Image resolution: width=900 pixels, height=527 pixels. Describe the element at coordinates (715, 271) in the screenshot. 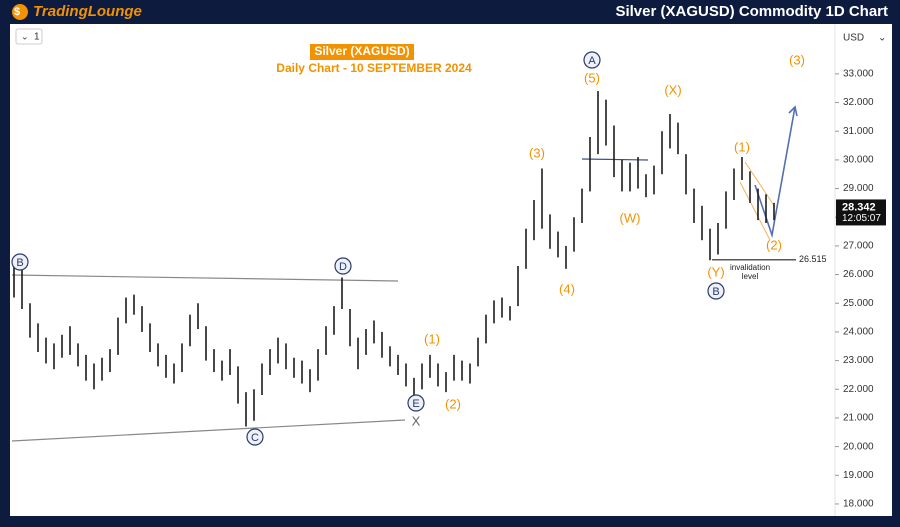

I see `wave-label: (Y)` at that location.